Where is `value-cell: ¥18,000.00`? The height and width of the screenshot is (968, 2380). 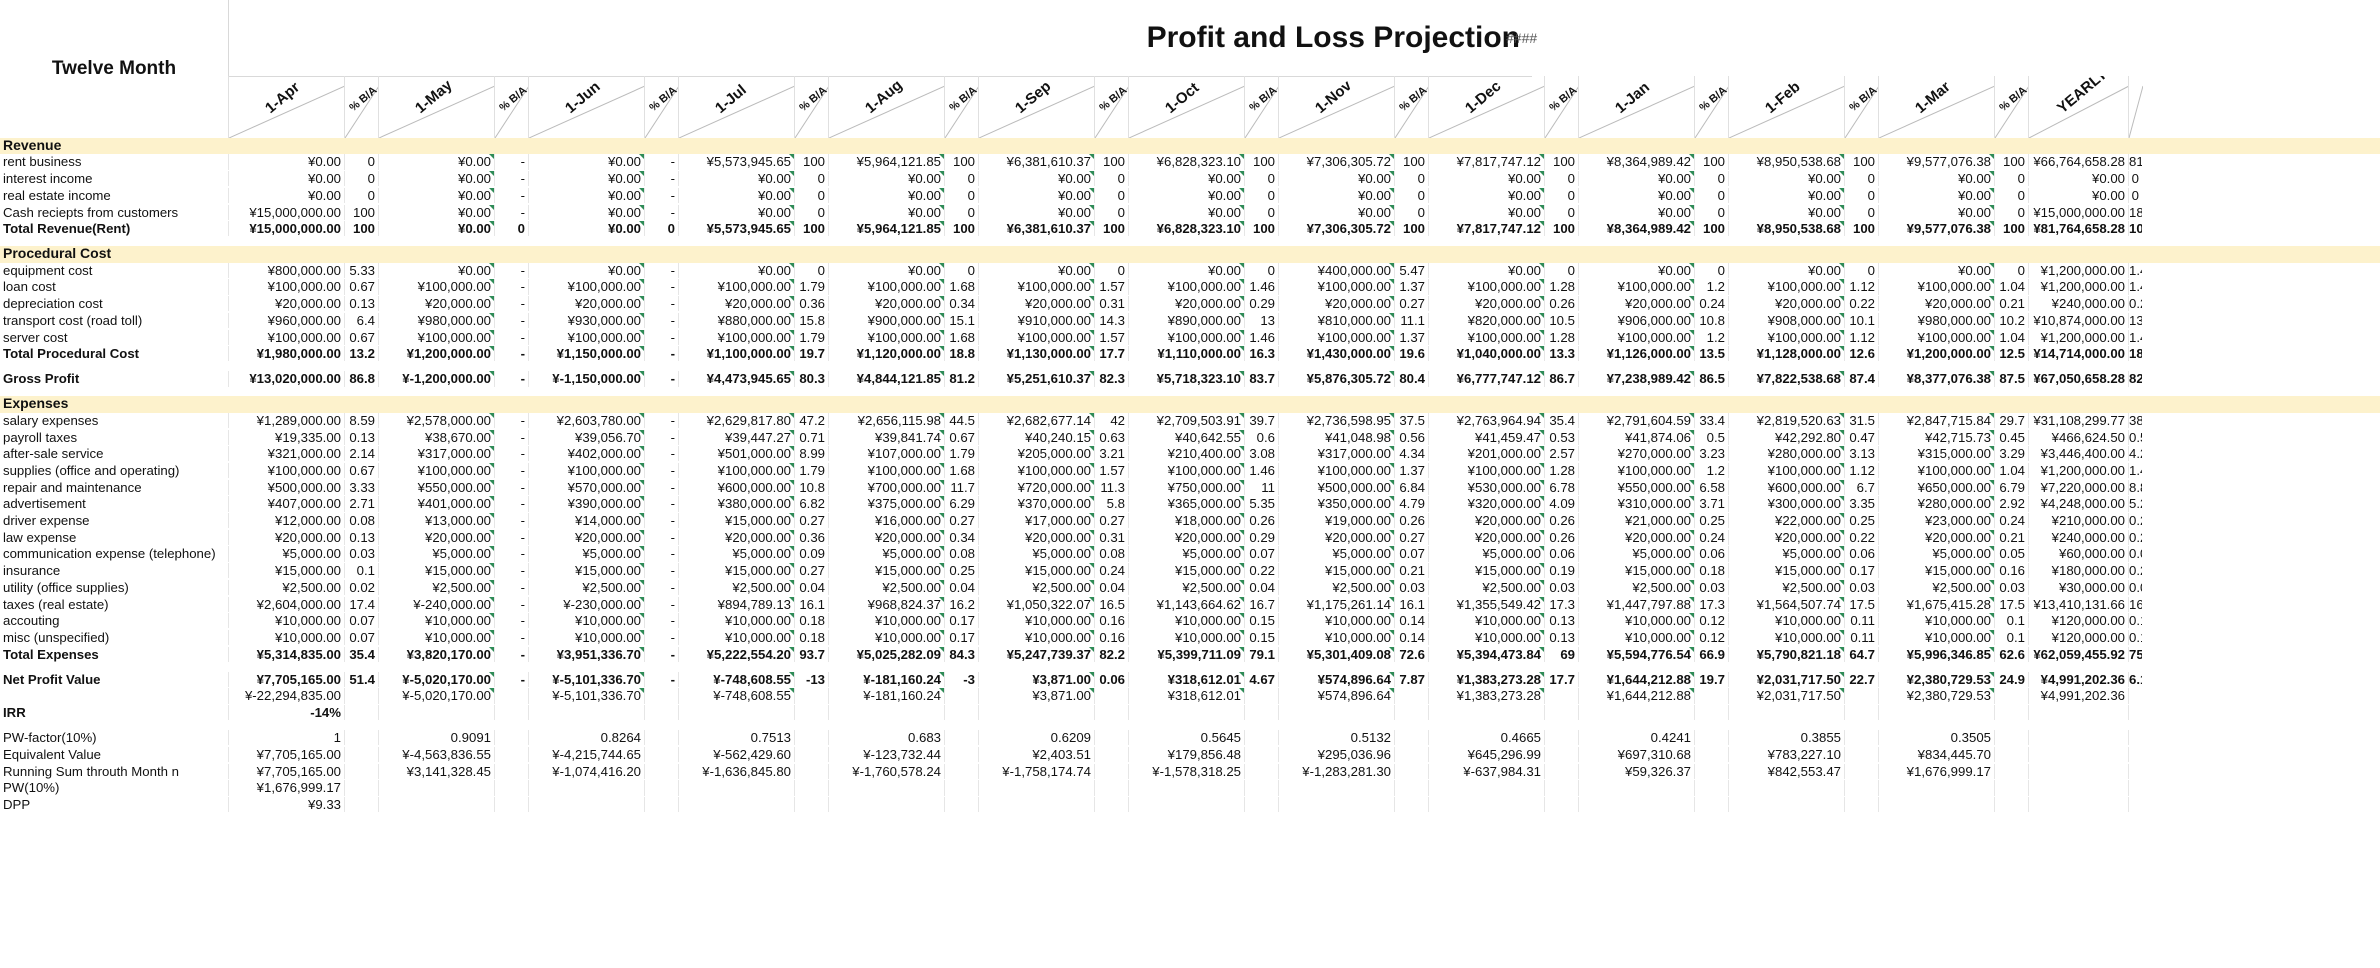
value-cell: ¥18,000.00 is located at coordinates (1186, 521).